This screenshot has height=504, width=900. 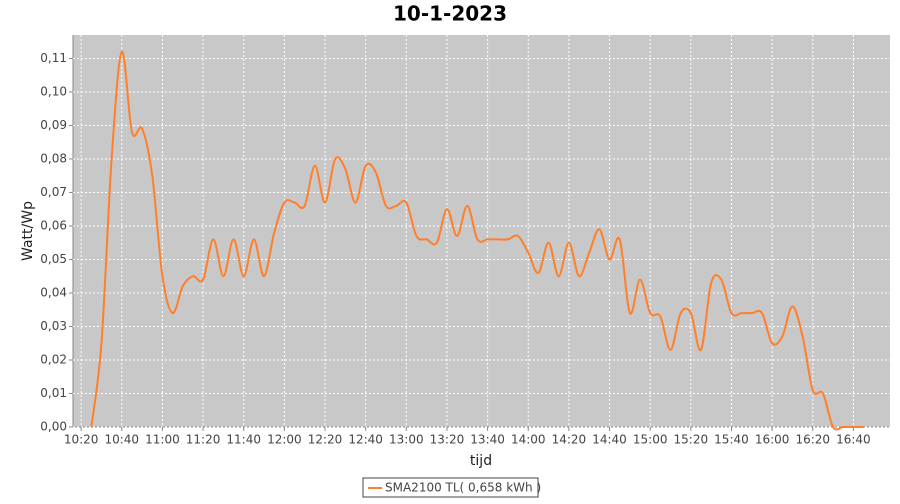 What do you see at coordinates (528, 440) in the screenshot?
I see `x-tick-label: 14:00` at bounding box center [528, 440].